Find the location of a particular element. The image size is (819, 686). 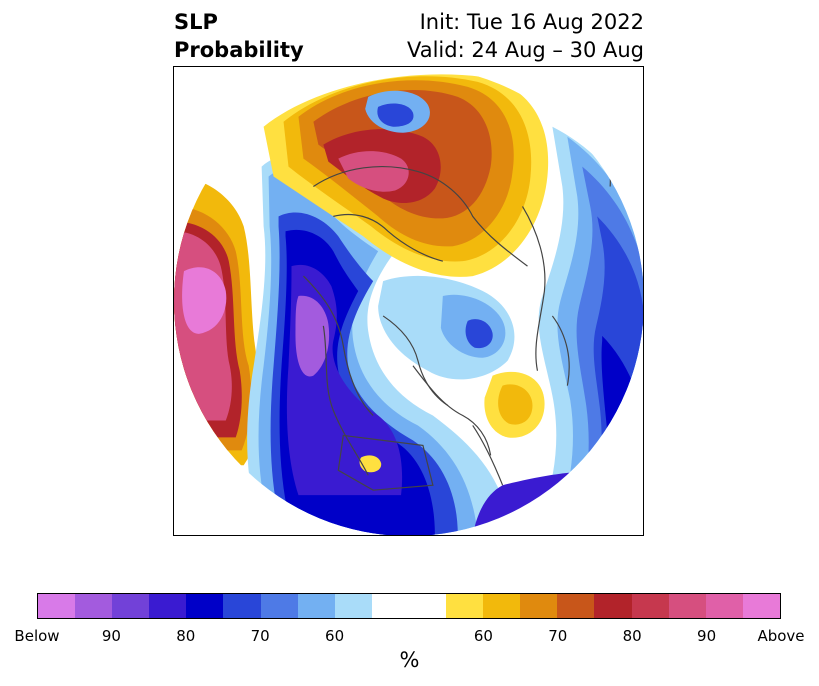

arctic-below-core is located at coordinates (479, 334).